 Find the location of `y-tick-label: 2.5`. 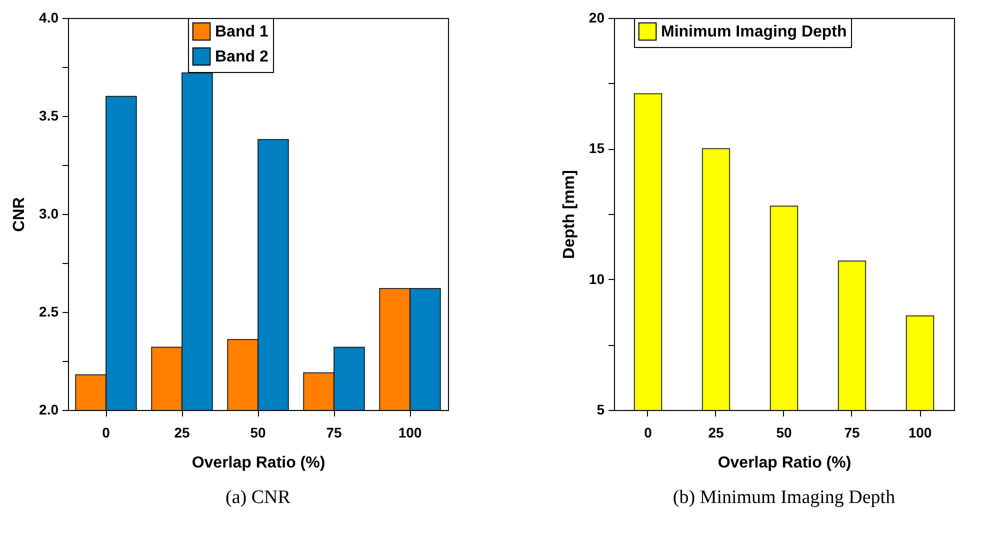

y-tick-label: 2.5 is located at coordinates (49, 312).